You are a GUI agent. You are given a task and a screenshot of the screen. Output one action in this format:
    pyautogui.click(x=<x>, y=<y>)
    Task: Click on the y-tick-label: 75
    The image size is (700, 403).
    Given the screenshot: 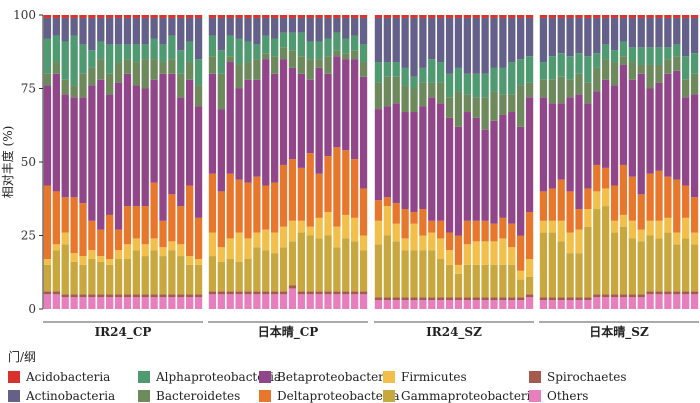 What is the action you would take?
    pyautogui.click(x=28, y=89)
    